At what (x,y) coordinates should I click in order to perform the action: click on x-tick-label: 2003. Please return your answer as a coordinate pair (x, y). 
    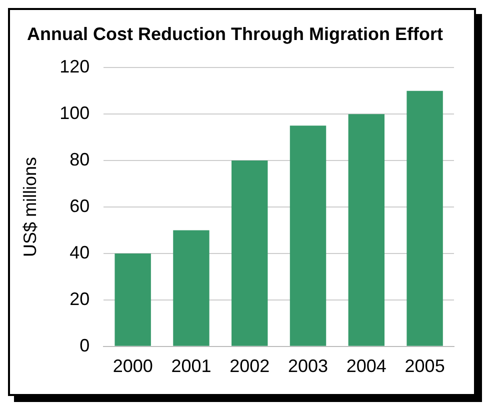
    Looking at the image, I should click on (308, 366).